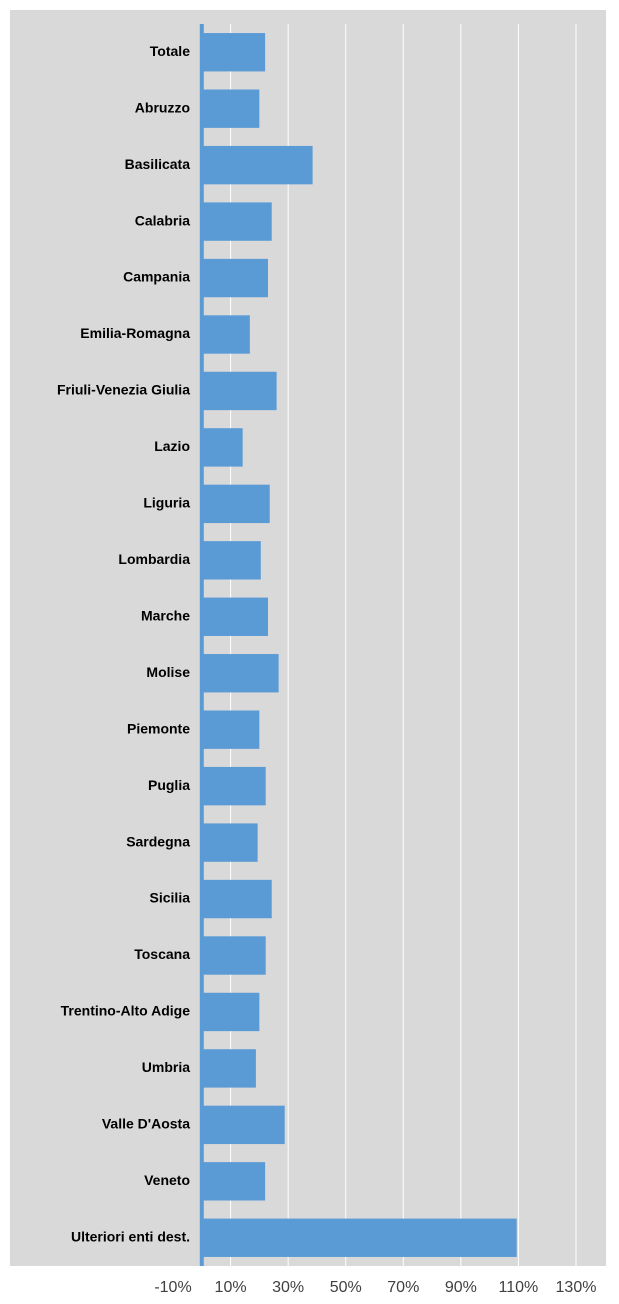 The width and height of the screenshot is (619, 1304). Describe the element at coordinates (576, 1287) in the screenshot. I see `x-tick-label: 130%` at that location.